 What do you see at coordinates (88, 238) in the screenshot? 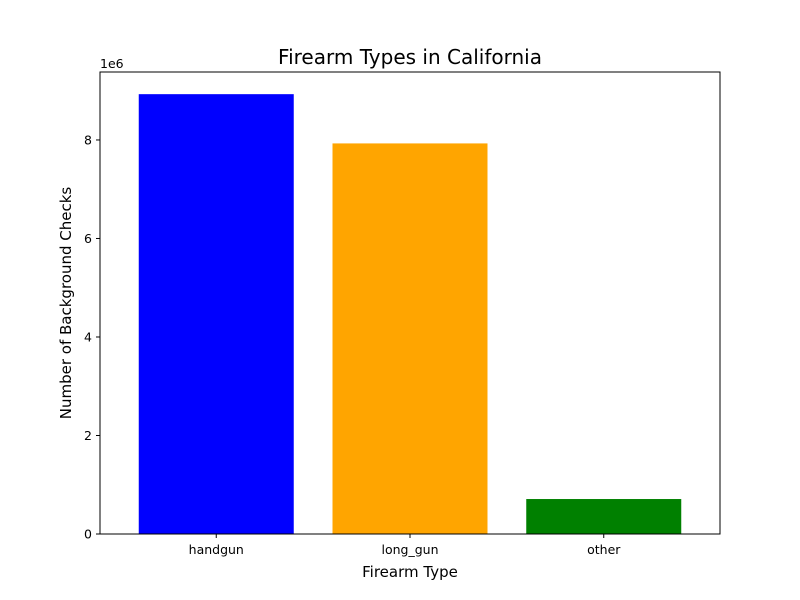
I see `y-tick-label: 6` at bounding box center [88, 238].